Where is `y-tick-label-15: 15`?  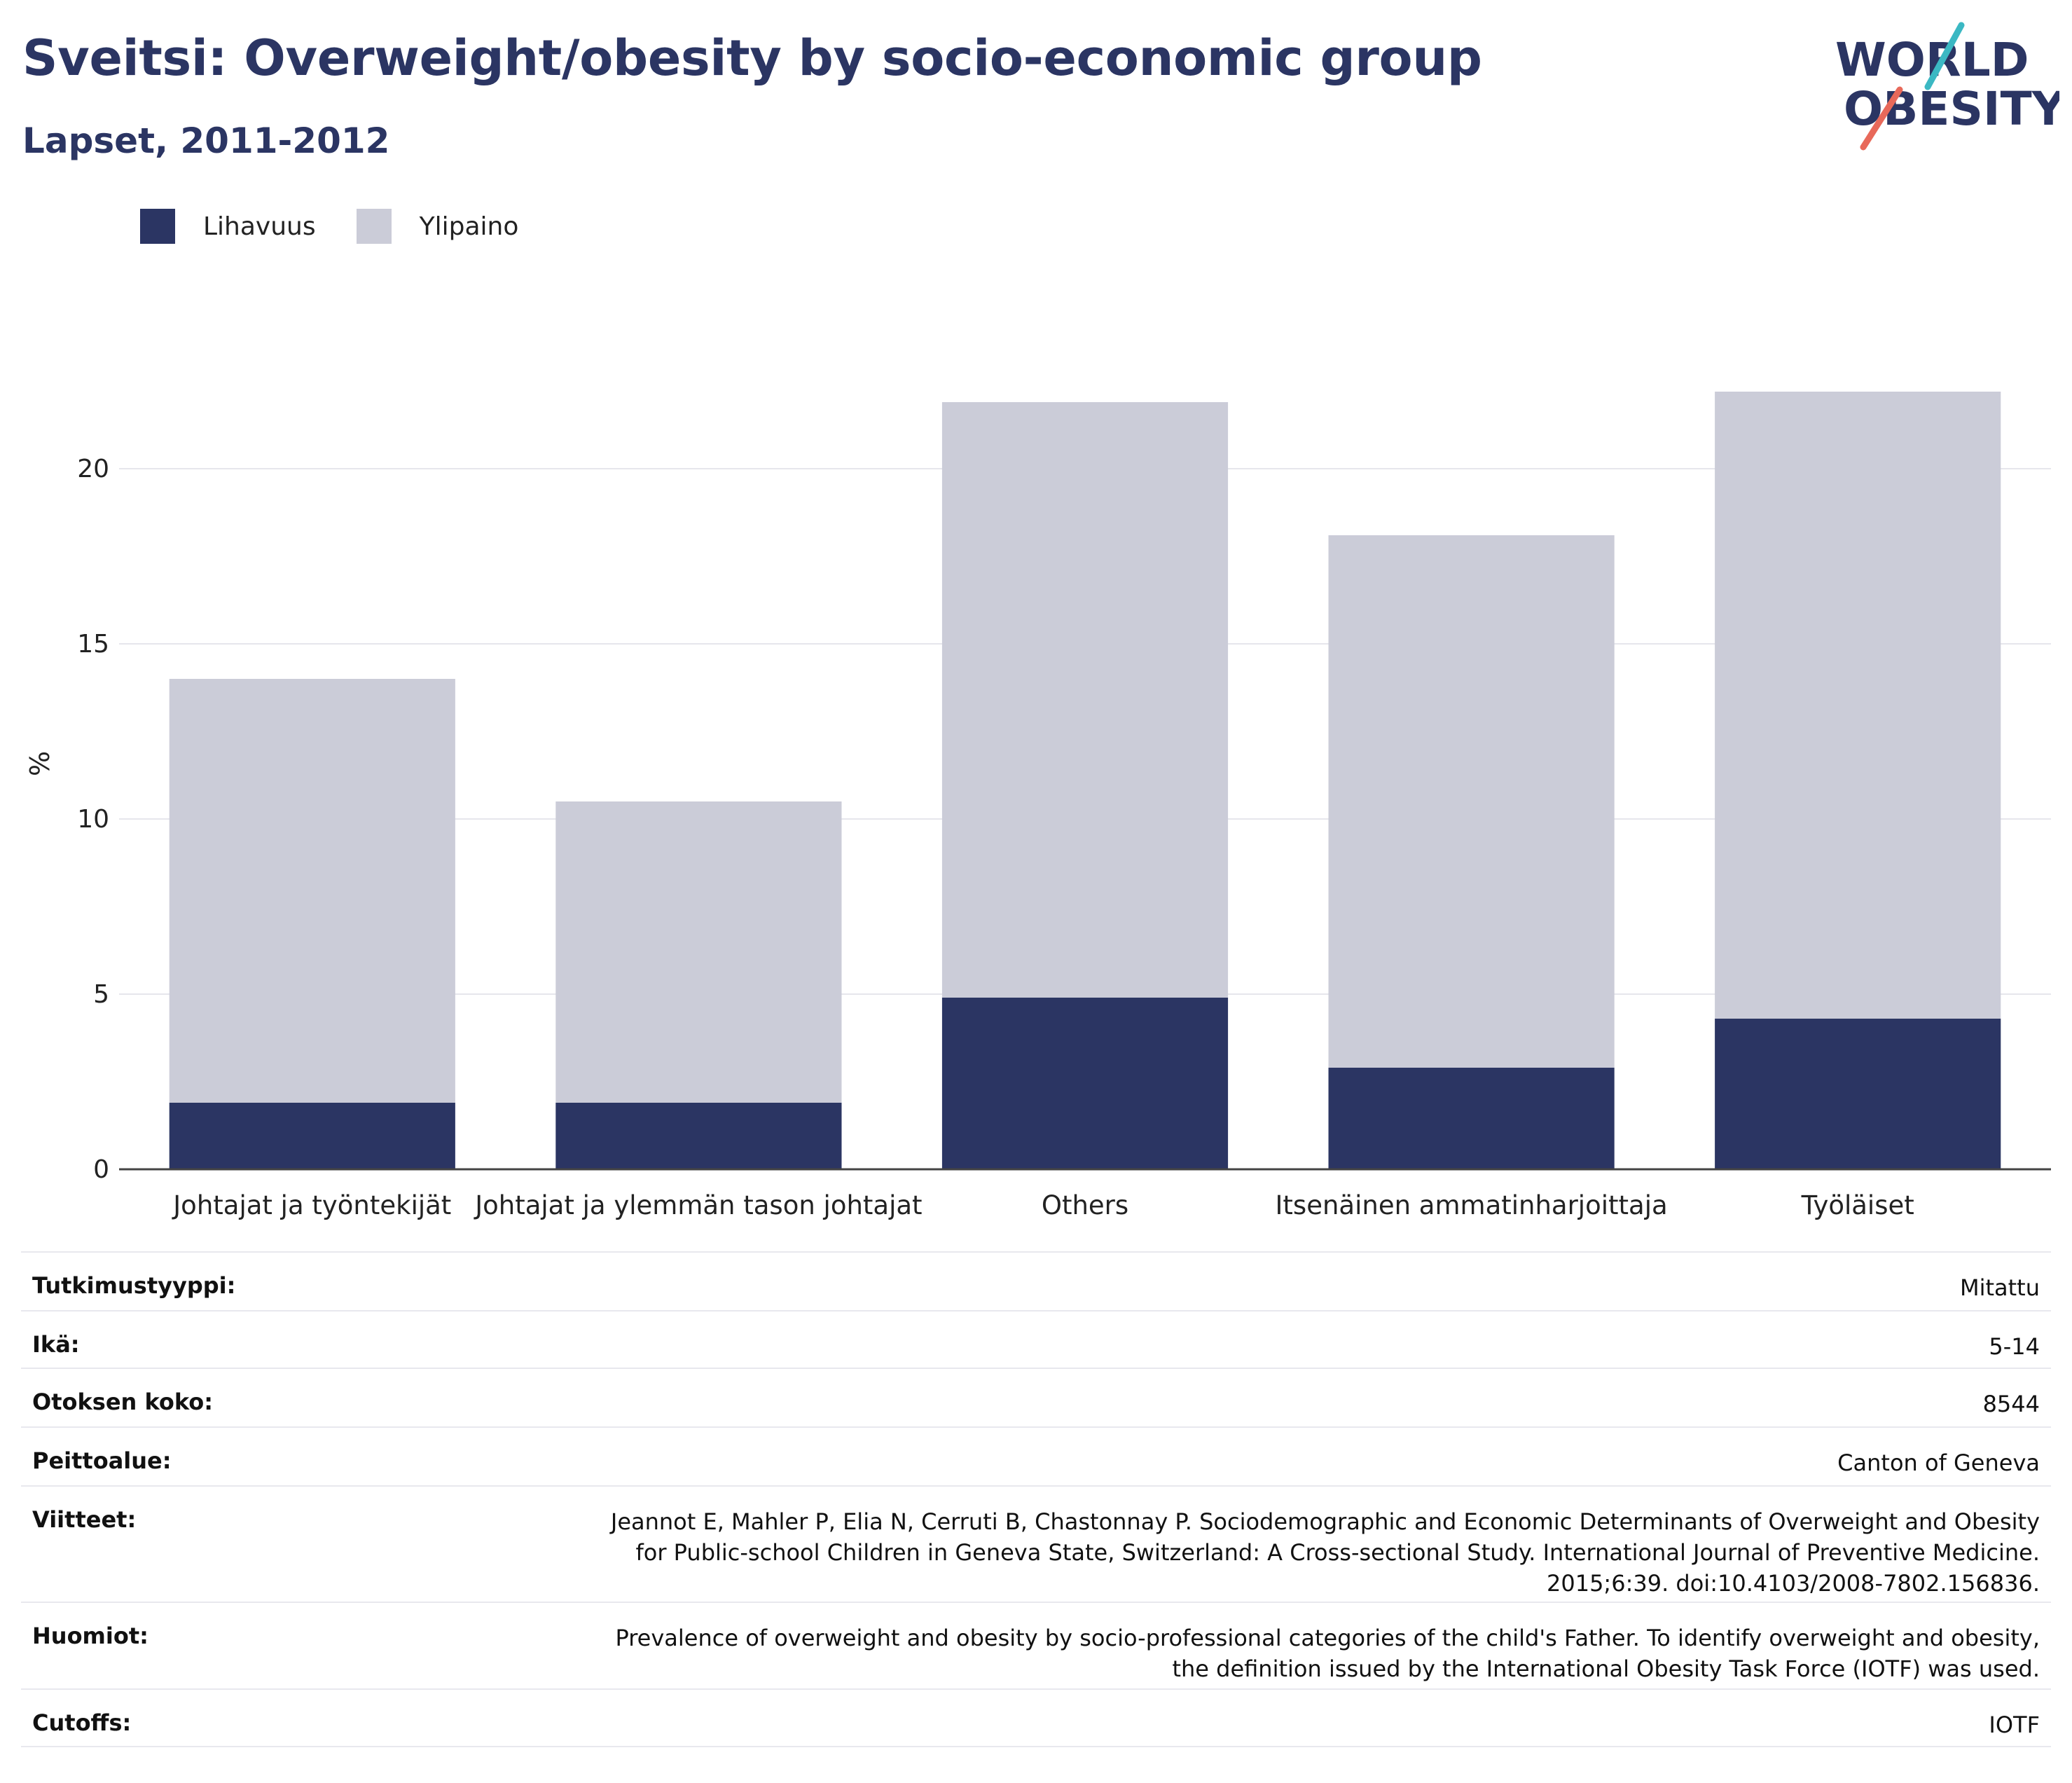 y-tick-label-15: 15 is located at coordinates (93, 644).